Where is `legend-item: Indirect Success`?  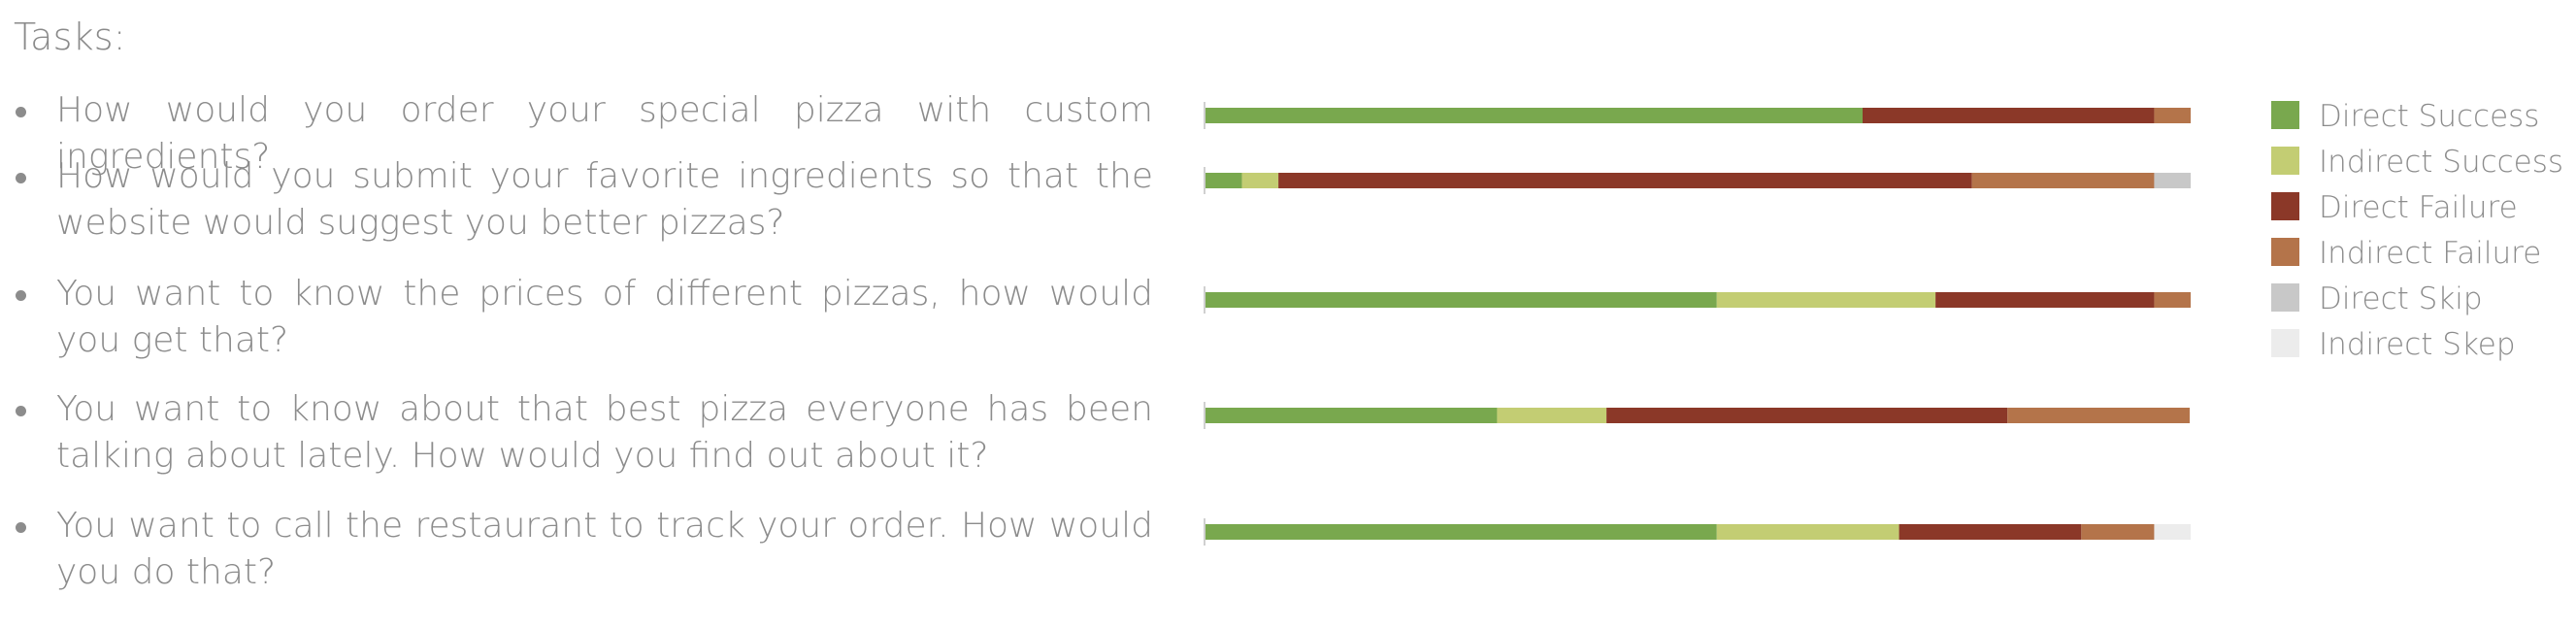
legend-item: Indirect Success is located at coordinates (2417, 167).